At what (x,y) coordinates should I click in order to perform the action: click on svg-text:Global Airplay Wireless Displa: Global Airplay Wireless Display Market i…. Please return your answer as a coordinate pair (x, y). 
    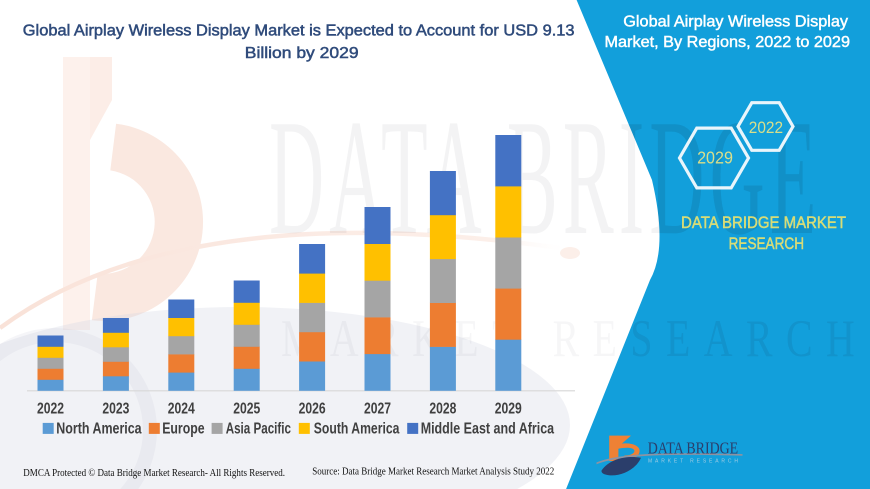
    Looking at the image, I should click on (299, 31).